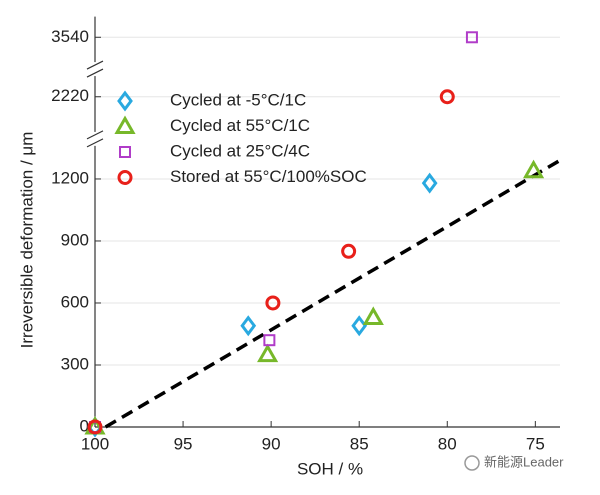 The width and height of the screenshot is (600, 495). I want to click on watermark-icon, so click(472, 463).